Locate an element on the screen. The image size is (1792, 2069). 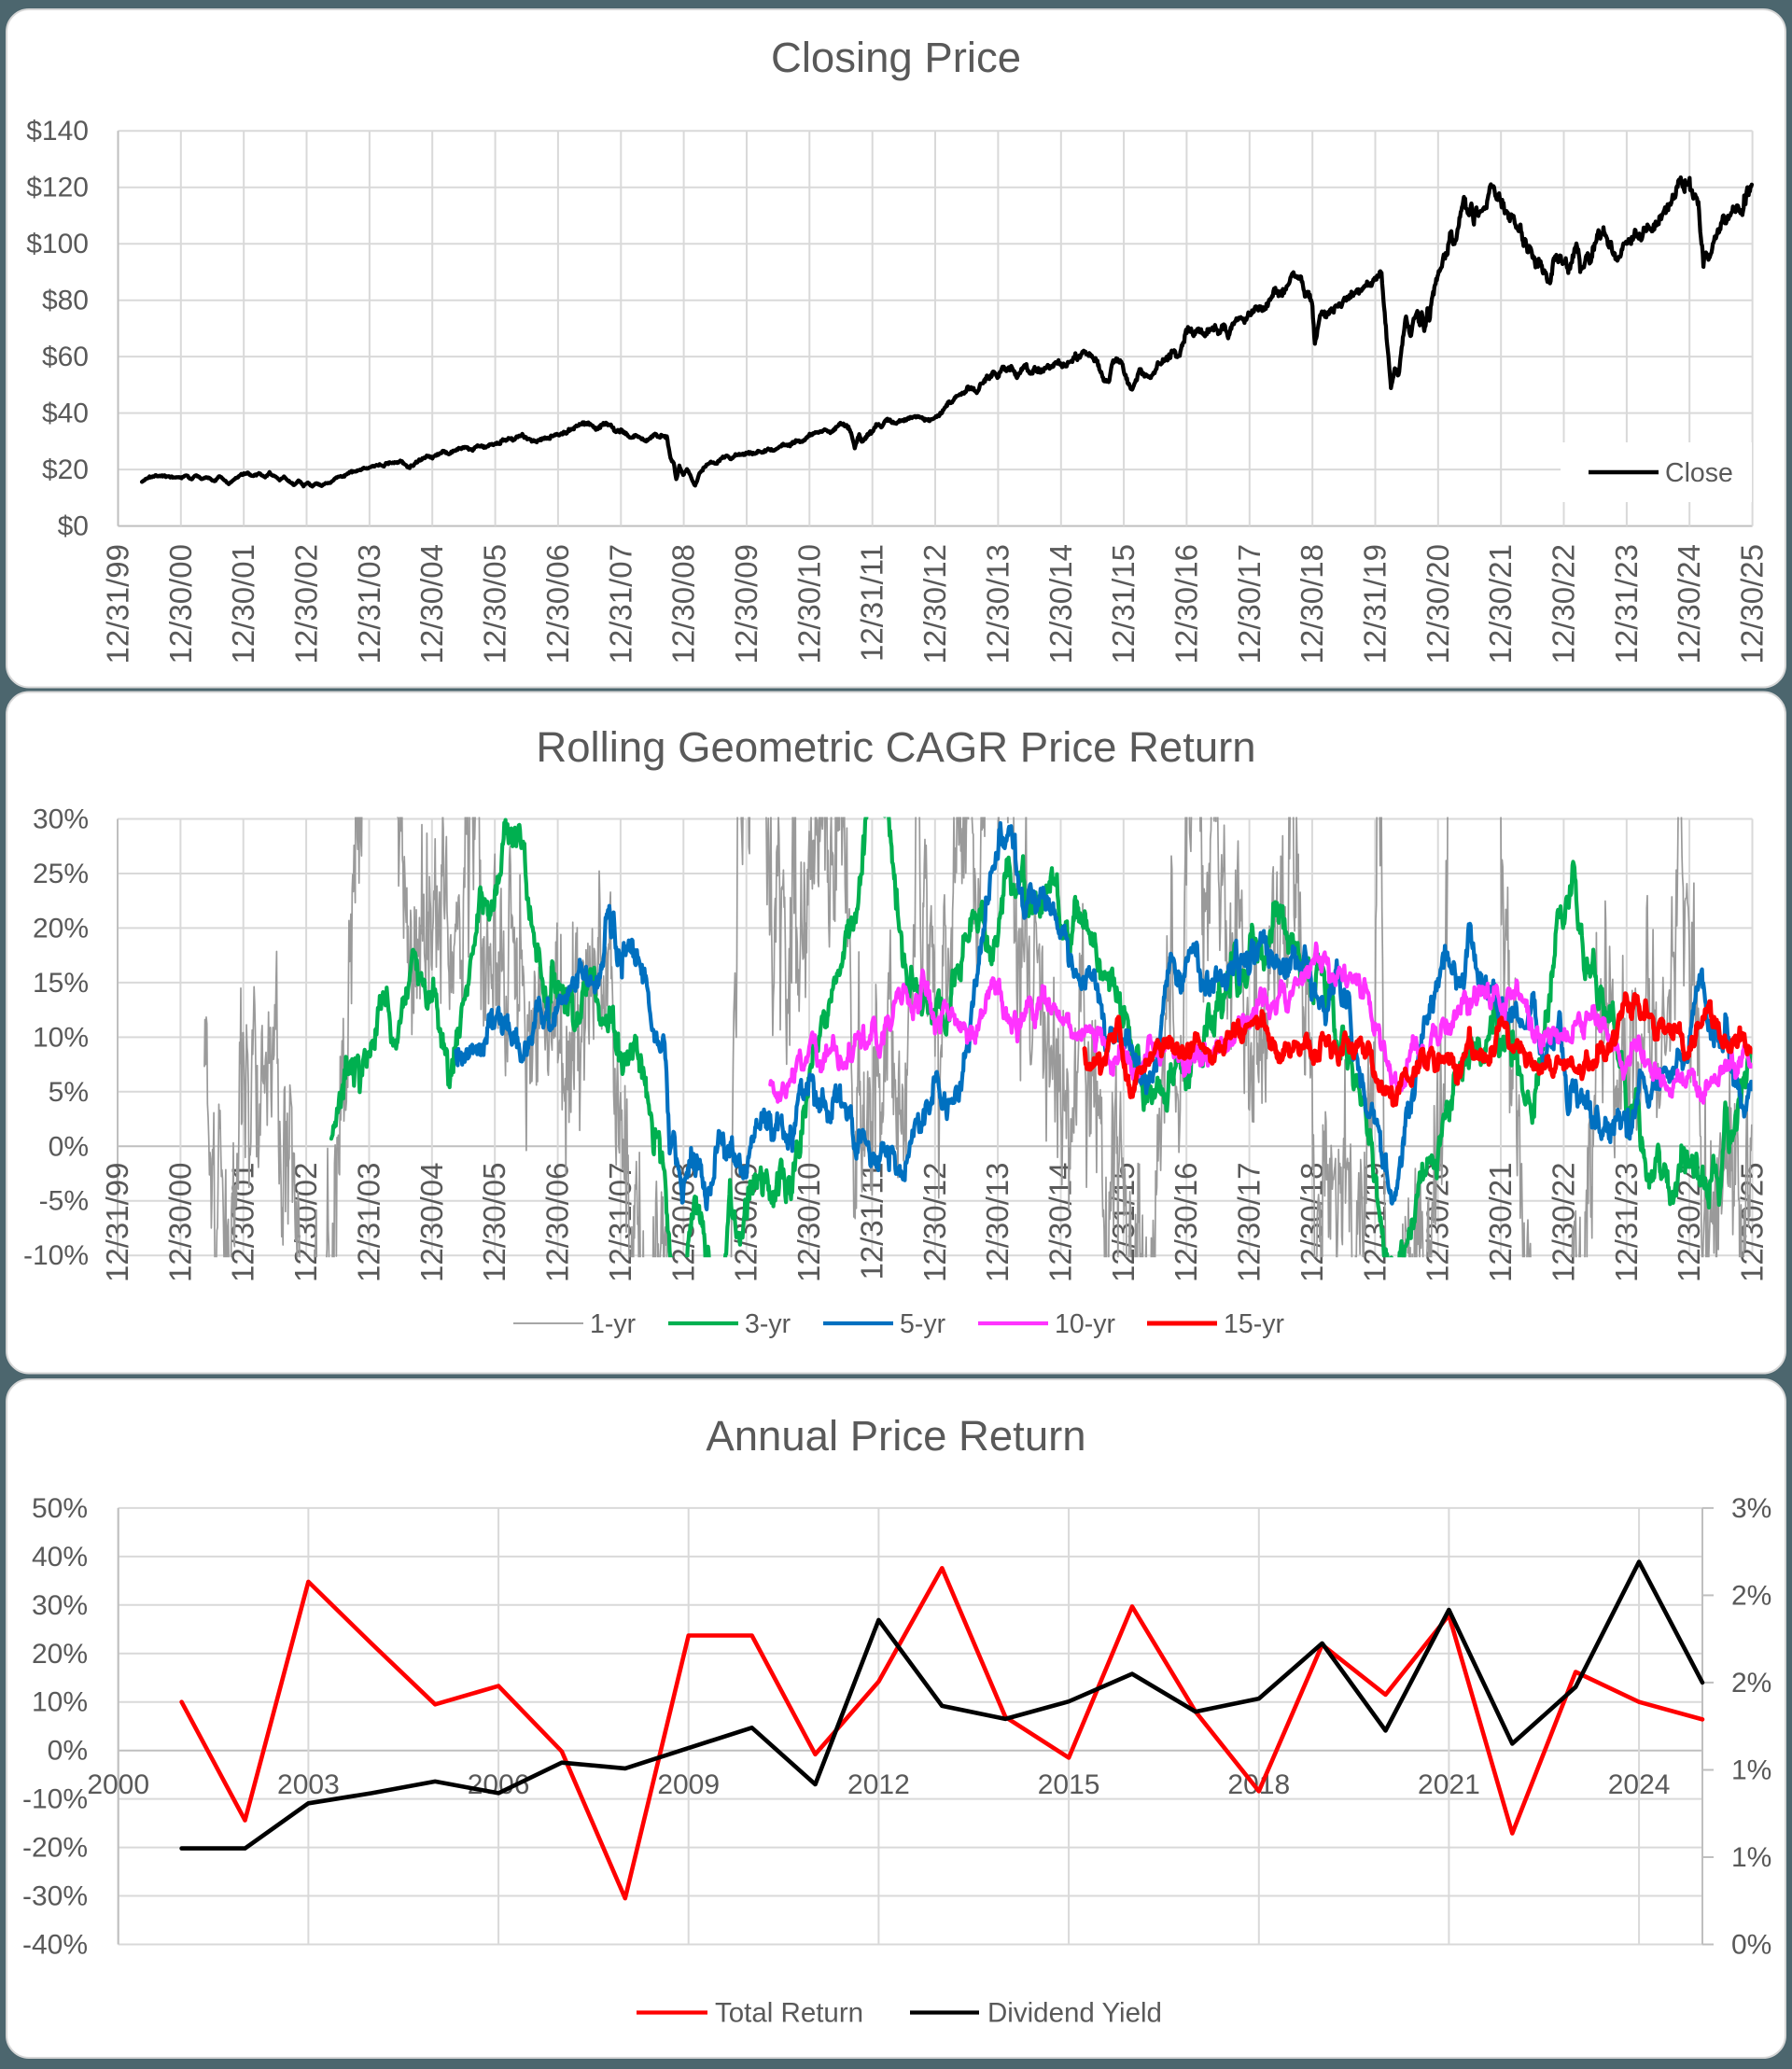
svg-text: 12/31/11 is located at coordinates (872, 603).